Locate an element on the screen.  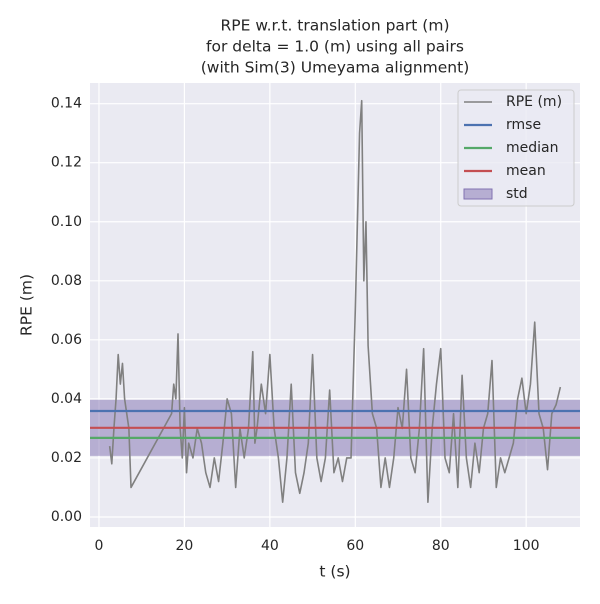
y-tick-label: 0.06 is located at coordinates (66, 340).